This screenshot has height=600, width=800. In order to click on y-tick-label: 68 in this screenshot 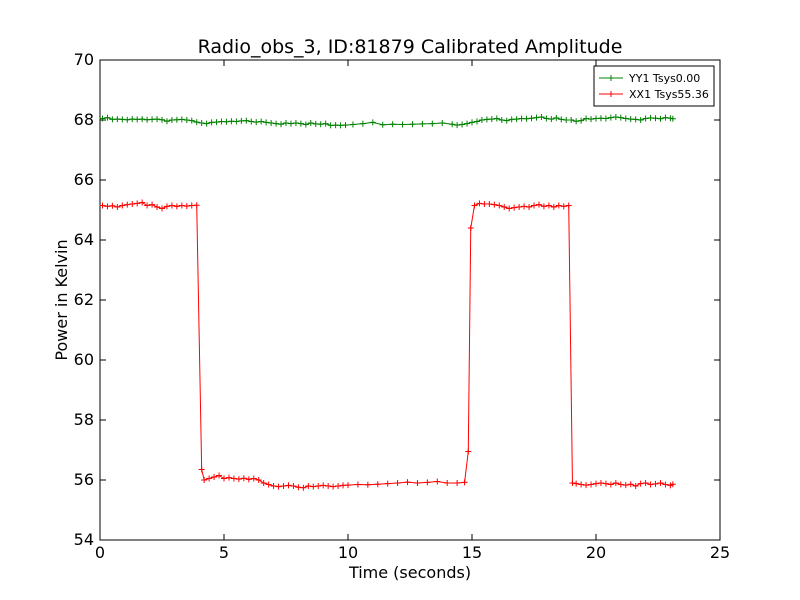, I will do `click(84, 119)`.